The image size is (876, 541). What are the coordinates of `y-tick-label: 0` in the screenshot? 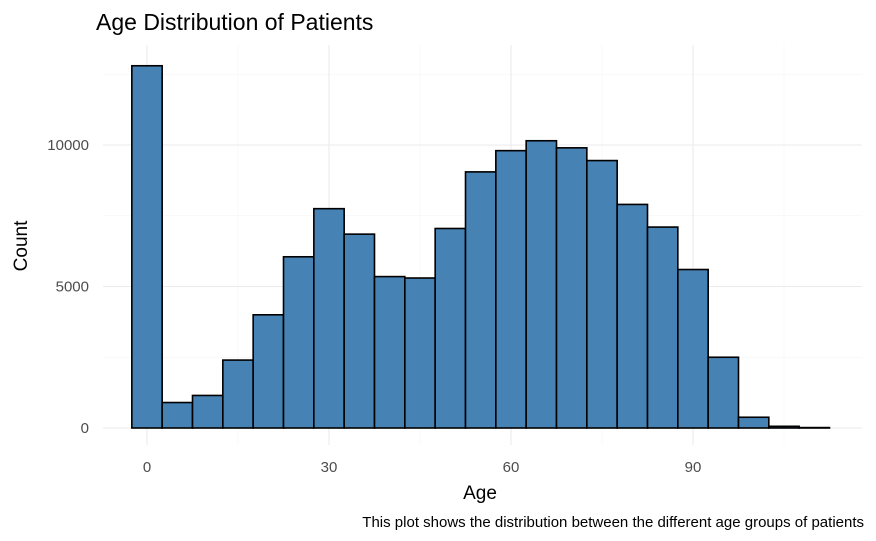 It's located at (85, 428).